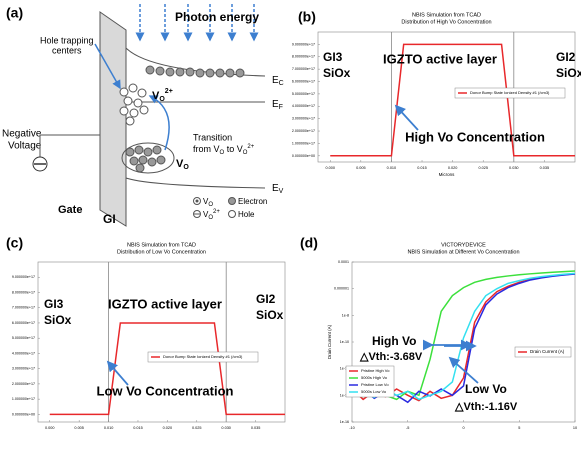  What do you see at coordinates (211, 215) in the screenshot?
I see `legend-vo2: VO2+` at bounding box center [211, 215].